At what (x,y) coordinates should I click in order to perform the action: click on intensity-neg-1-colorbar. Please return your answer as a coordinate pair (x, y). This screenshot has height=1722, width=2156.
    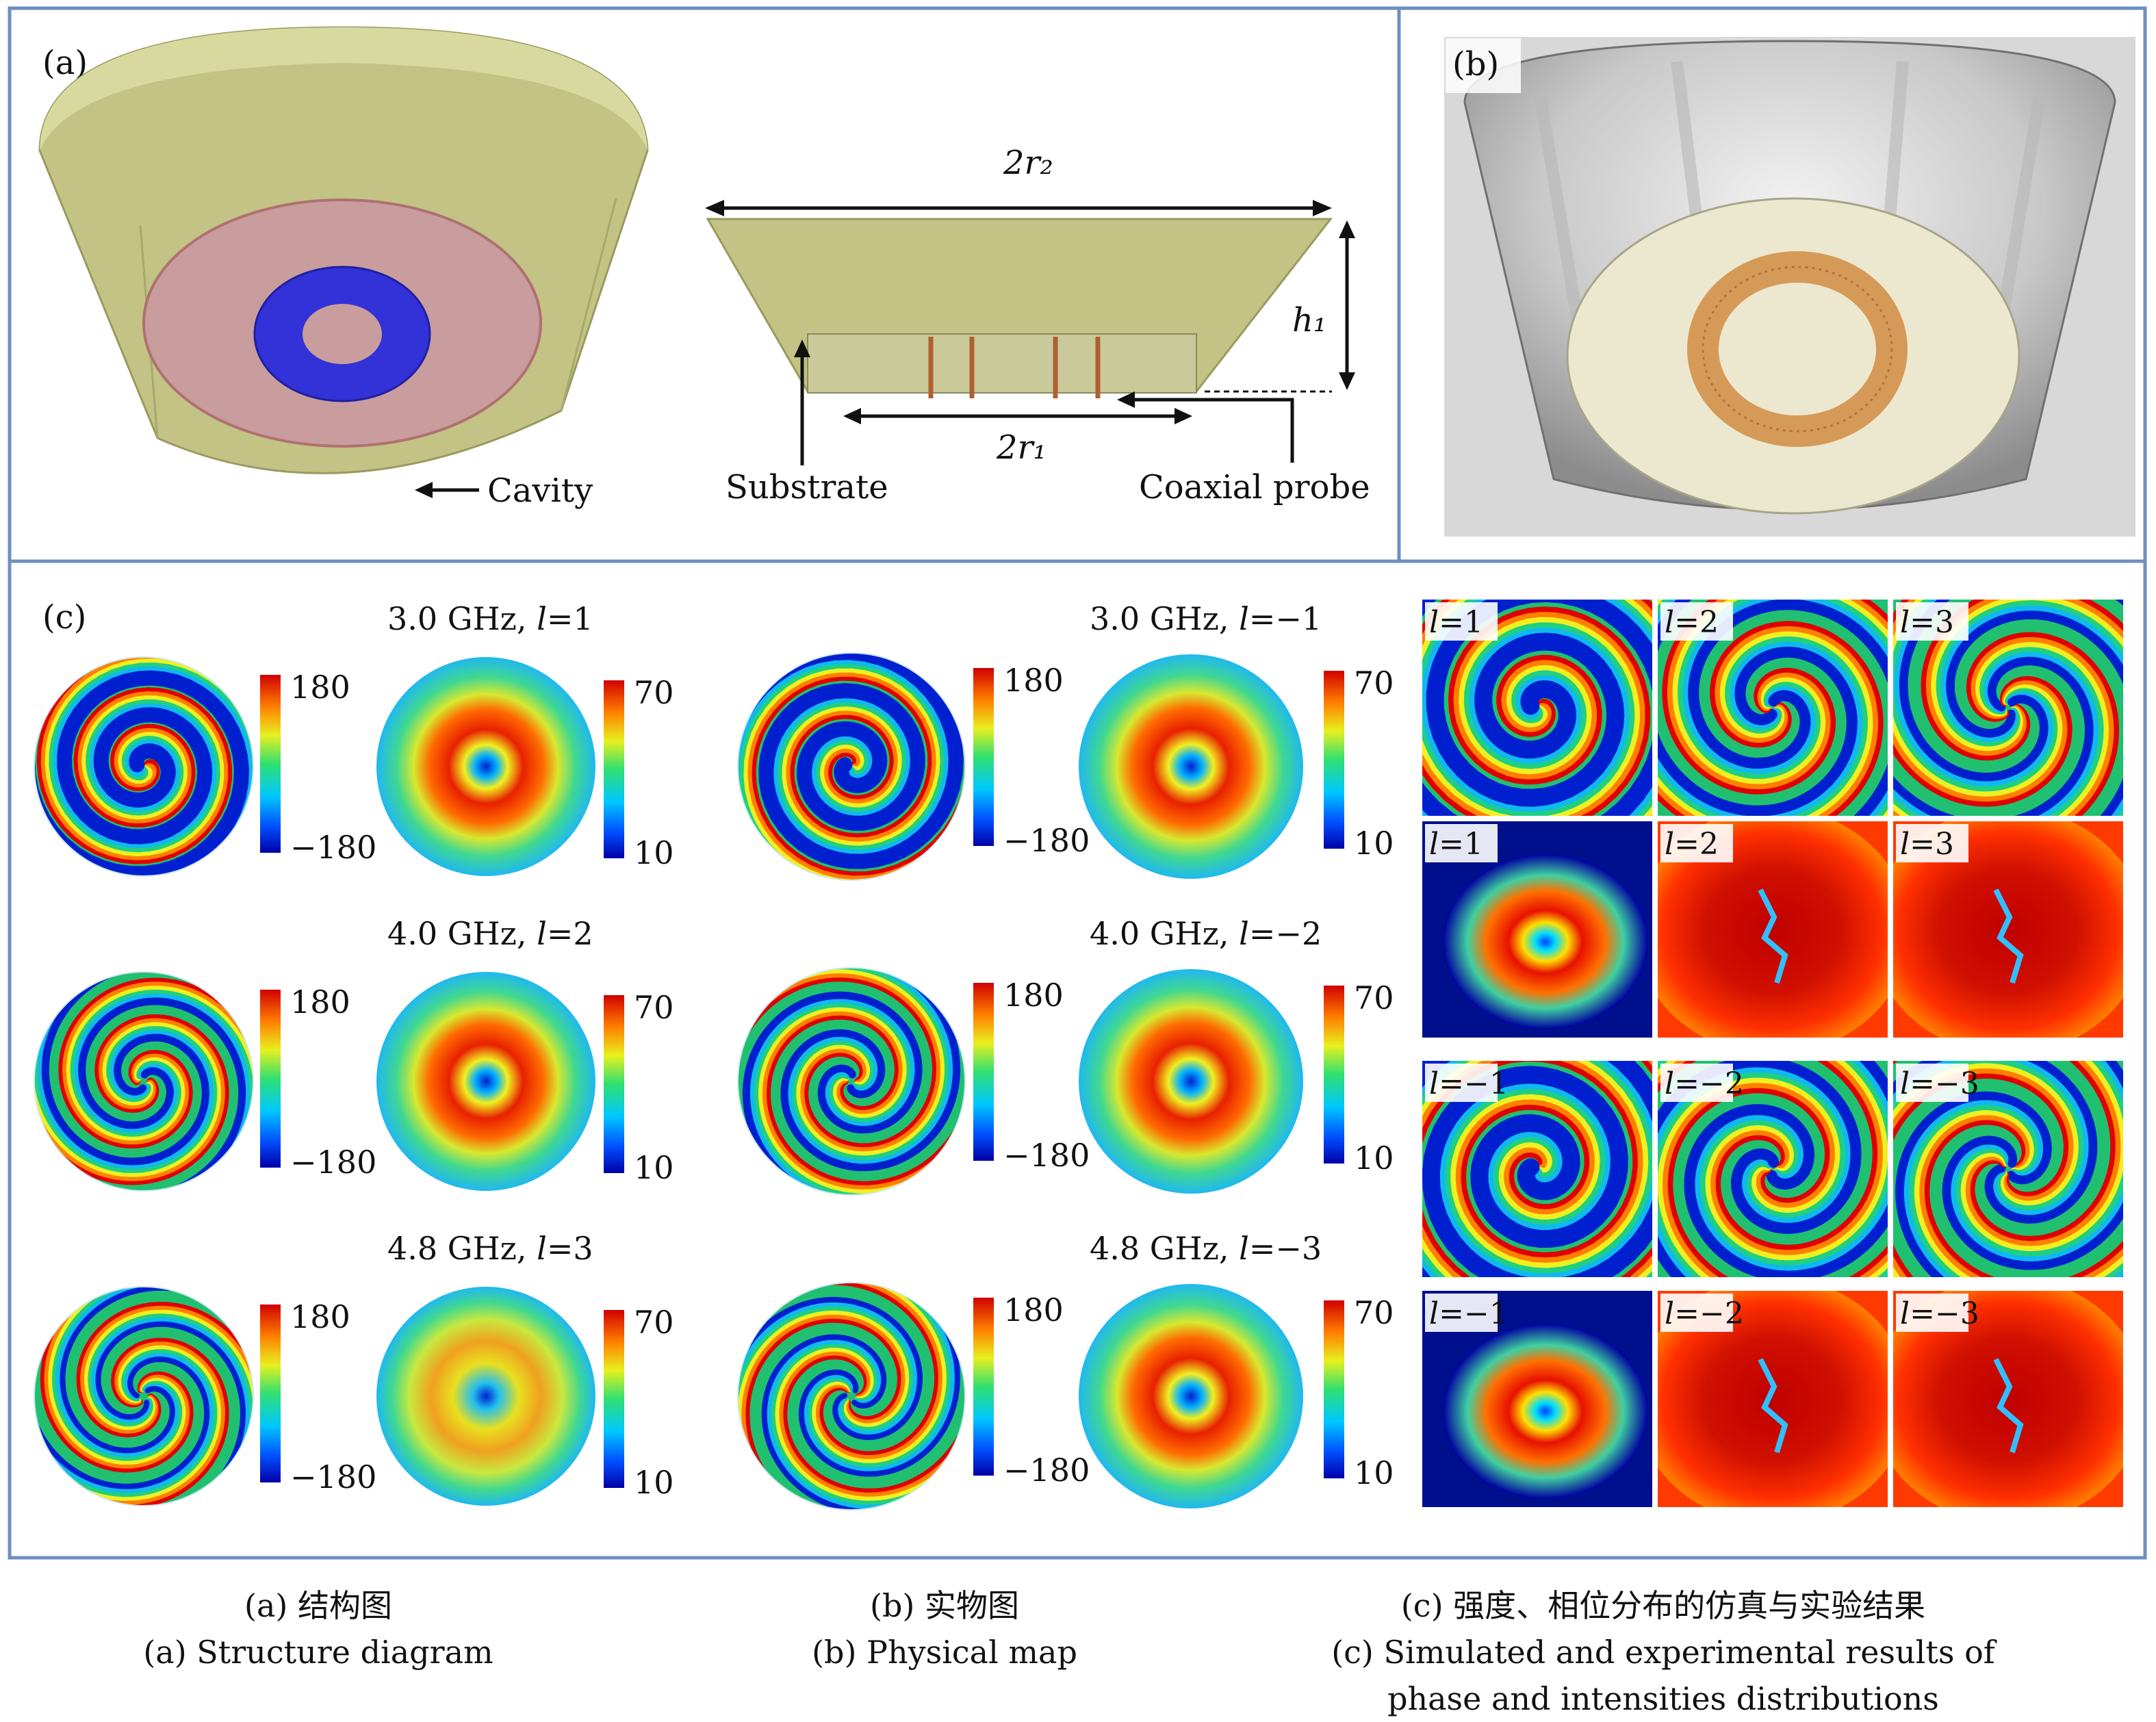
    Looking at the image, I should click on (1334, 760).